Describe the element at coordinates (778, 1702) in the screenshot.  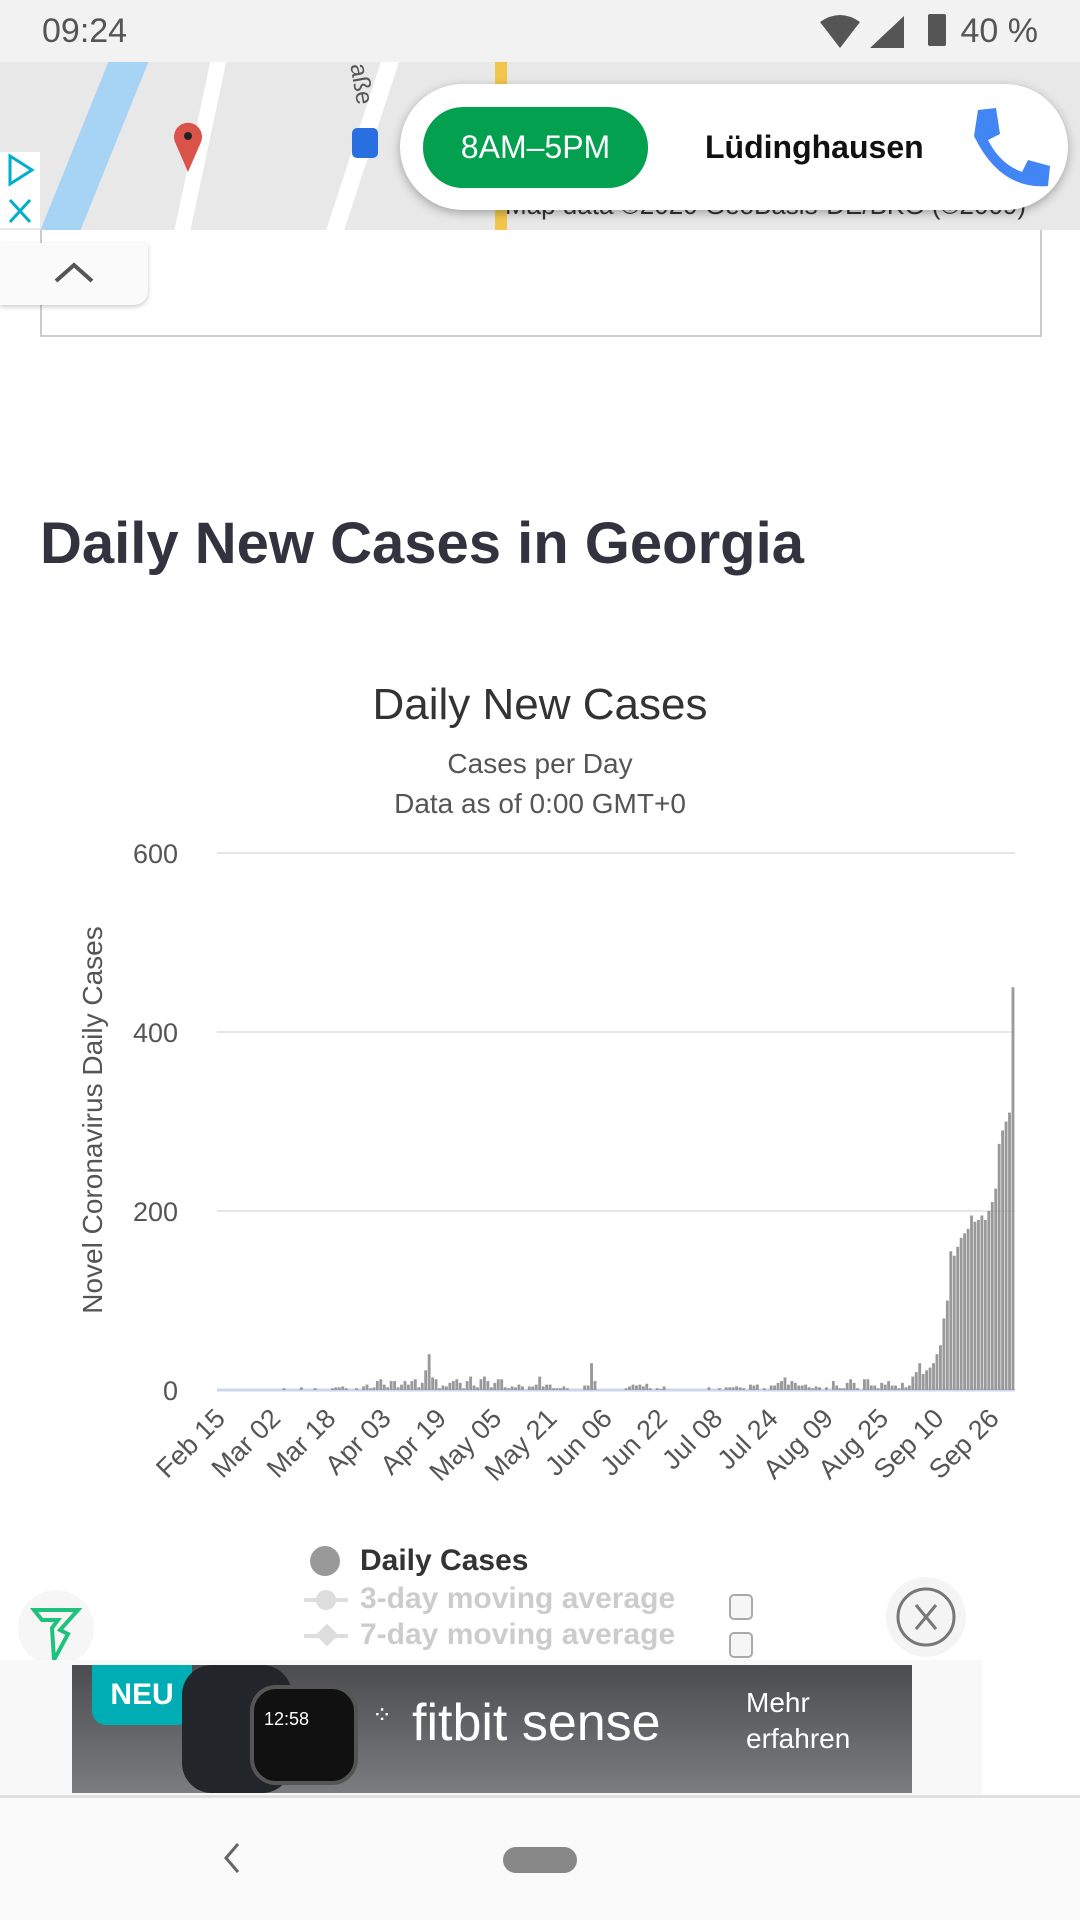
I see `ad-cta-line1: Mehr` at that location.